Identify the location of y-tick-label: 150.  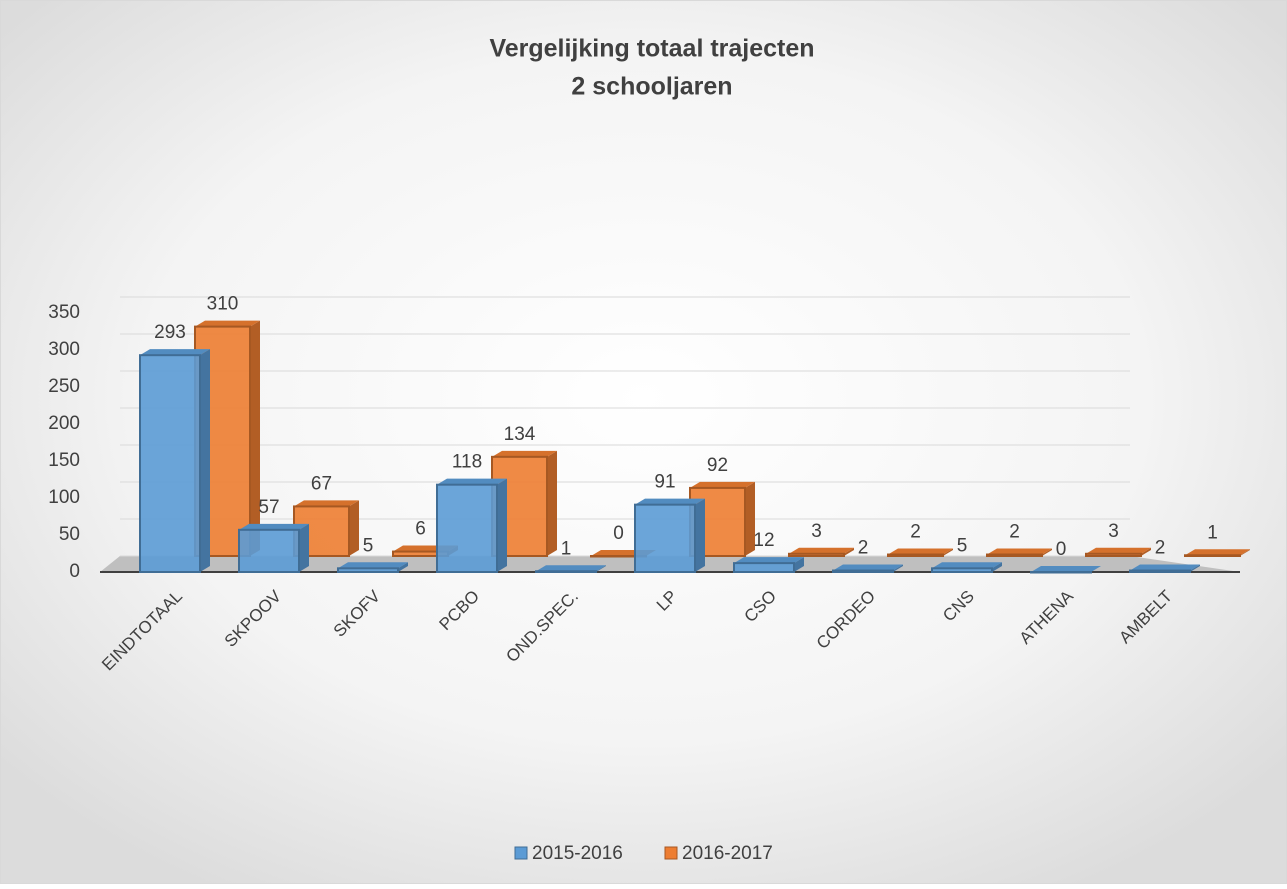
(64, 460).